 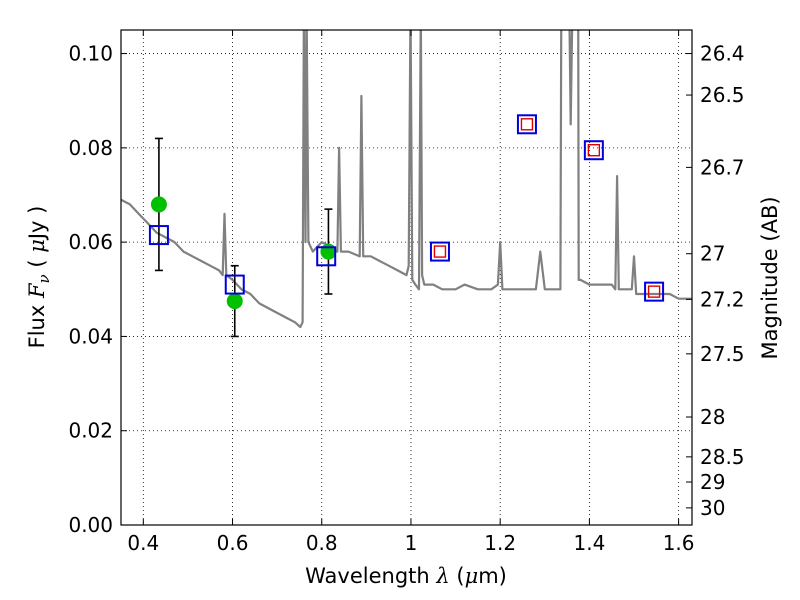 What do you see at coordinates (143, 543) in the screenshot?
I see `x-tick-label: 0.4` at bounding box center [143, 543].